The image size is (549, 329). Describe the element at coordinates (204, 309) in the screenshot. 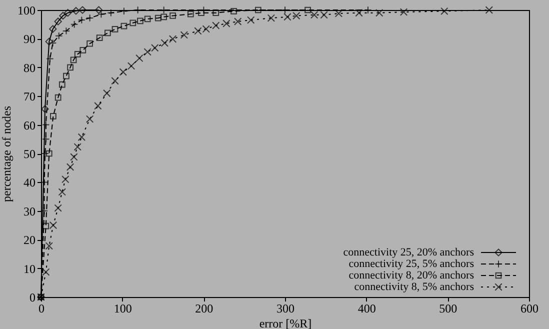

I see `x-tick-label: 200` at that location.